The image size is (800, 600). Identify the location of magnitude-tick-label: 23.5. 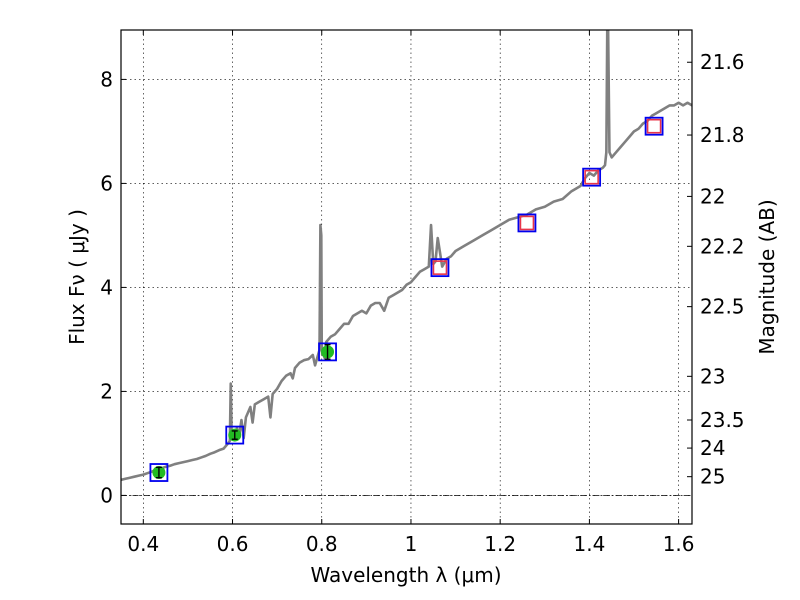
(722, 420).